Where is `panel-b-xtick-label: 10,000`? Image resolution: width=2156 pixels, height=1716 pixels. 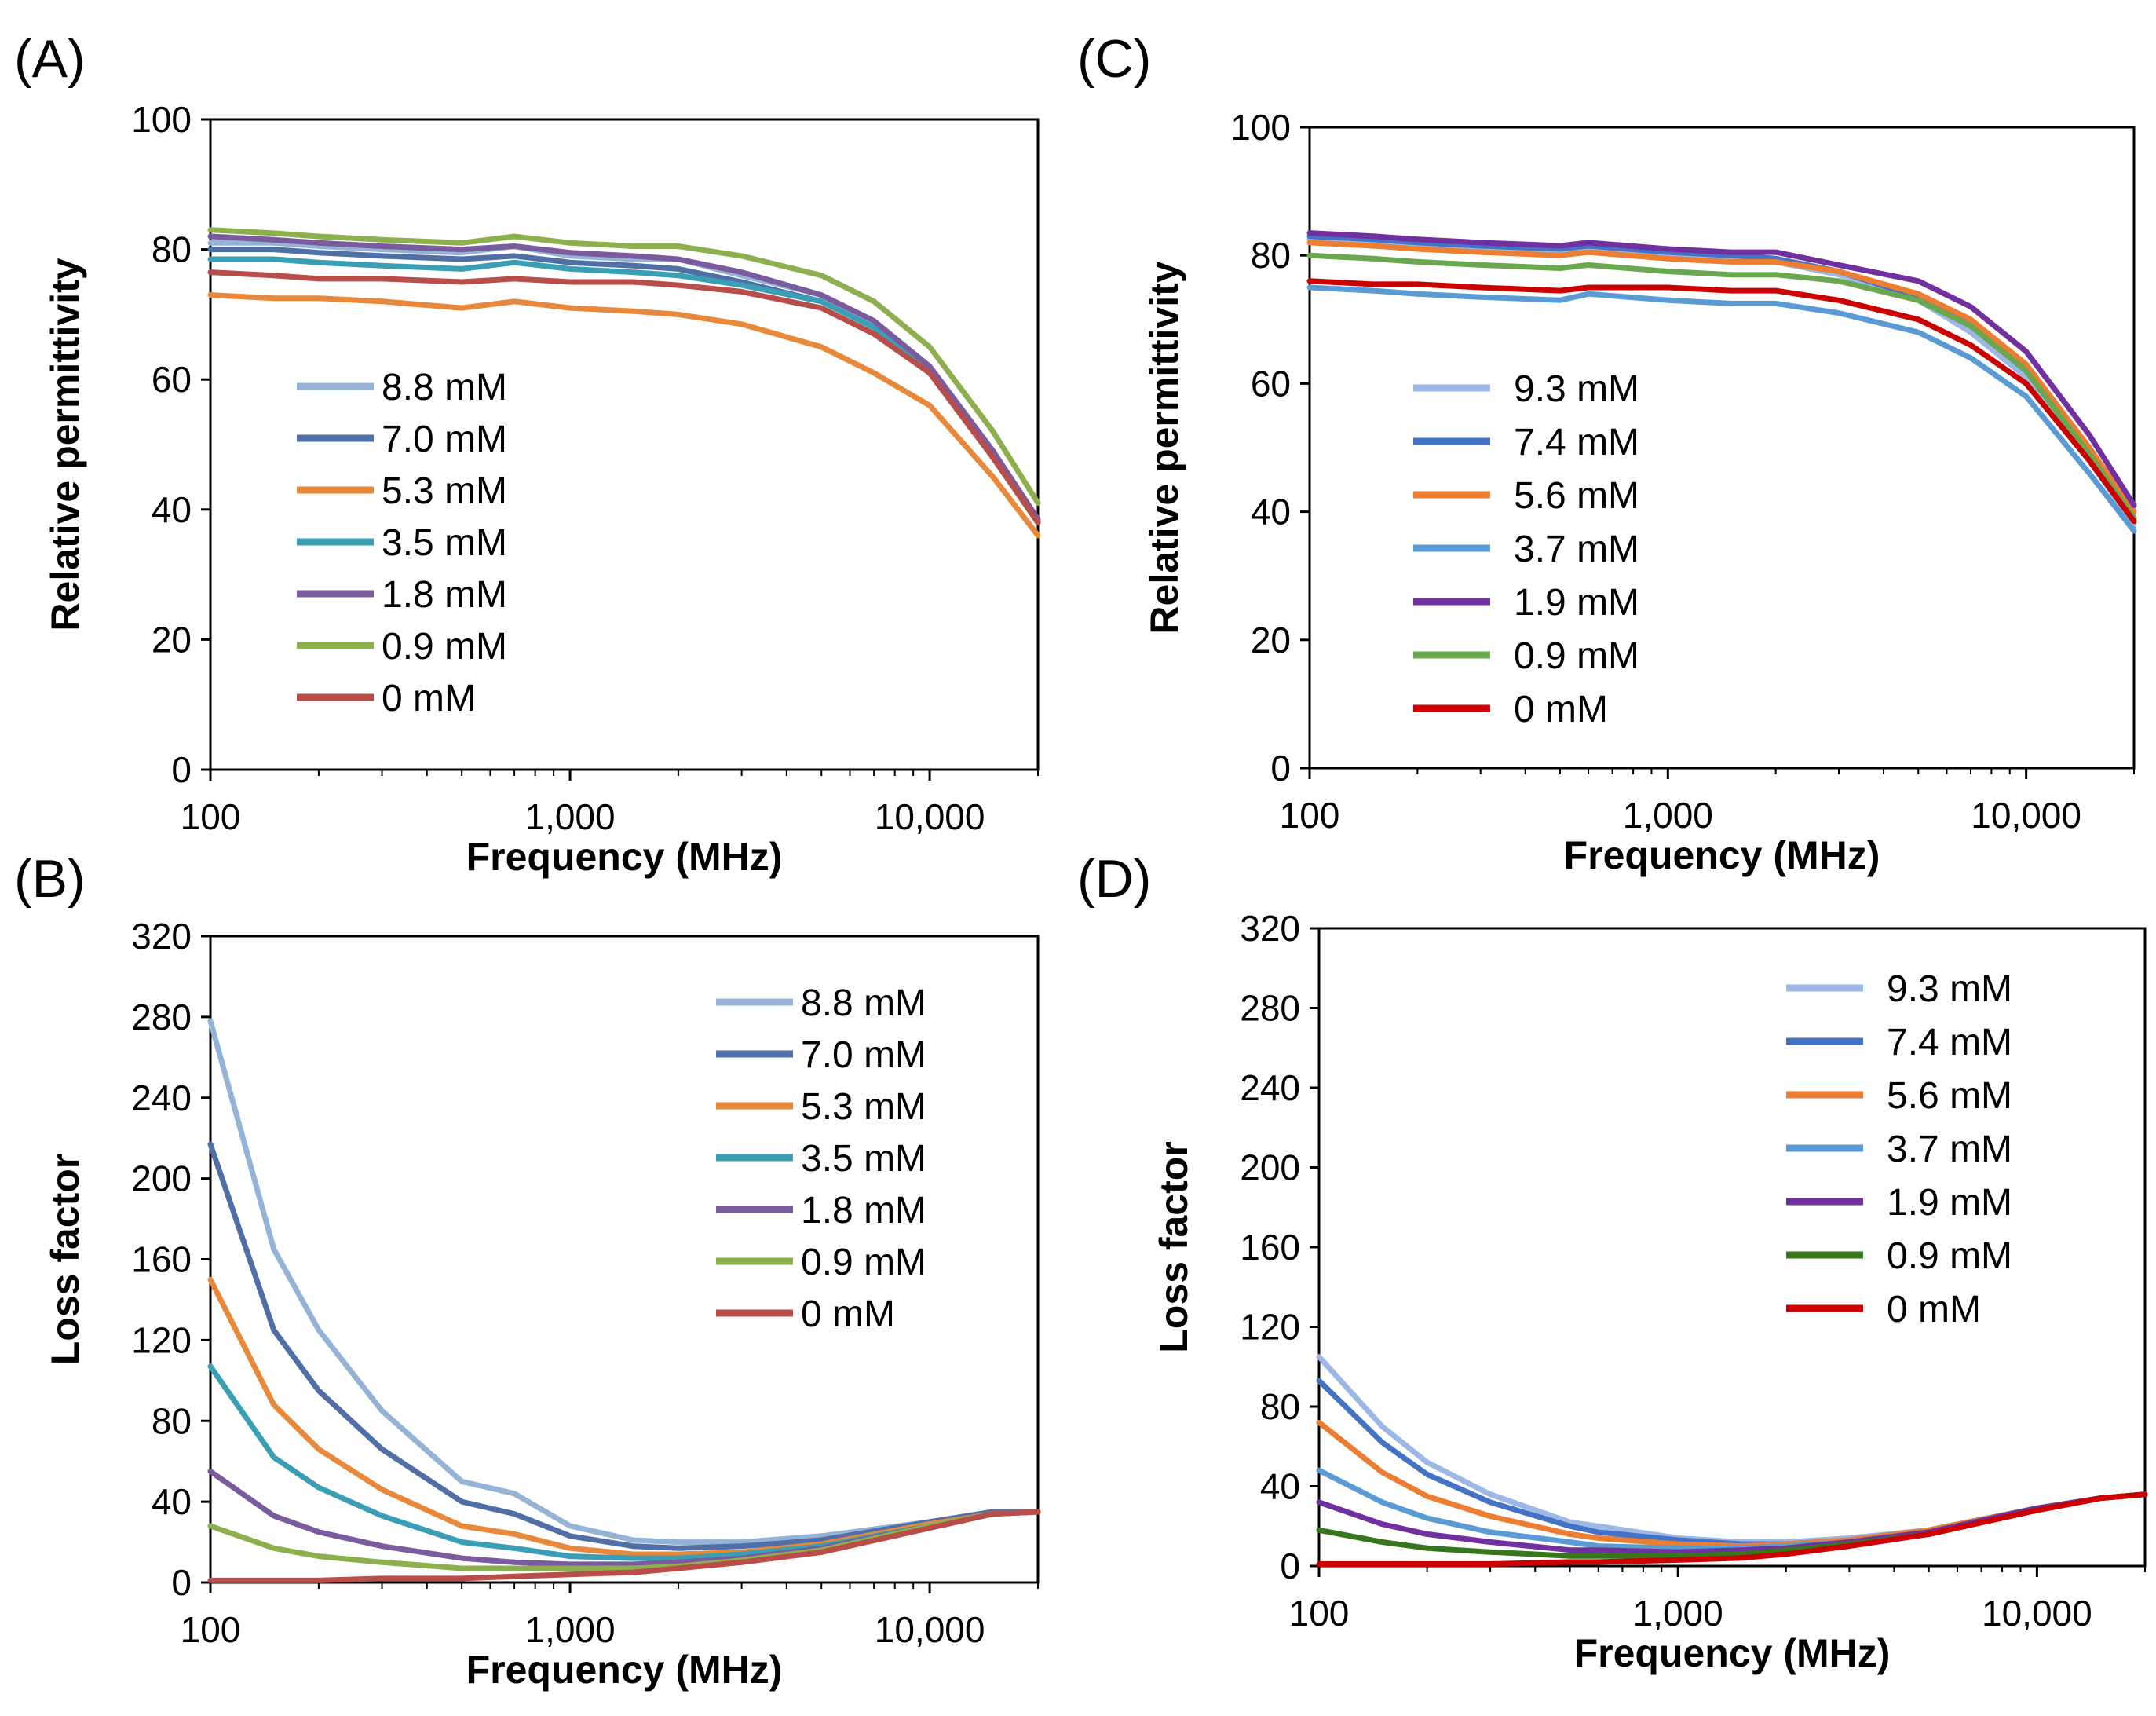 panel-b-xtick-label: 10,000 is located at coordinates (930, 1630).